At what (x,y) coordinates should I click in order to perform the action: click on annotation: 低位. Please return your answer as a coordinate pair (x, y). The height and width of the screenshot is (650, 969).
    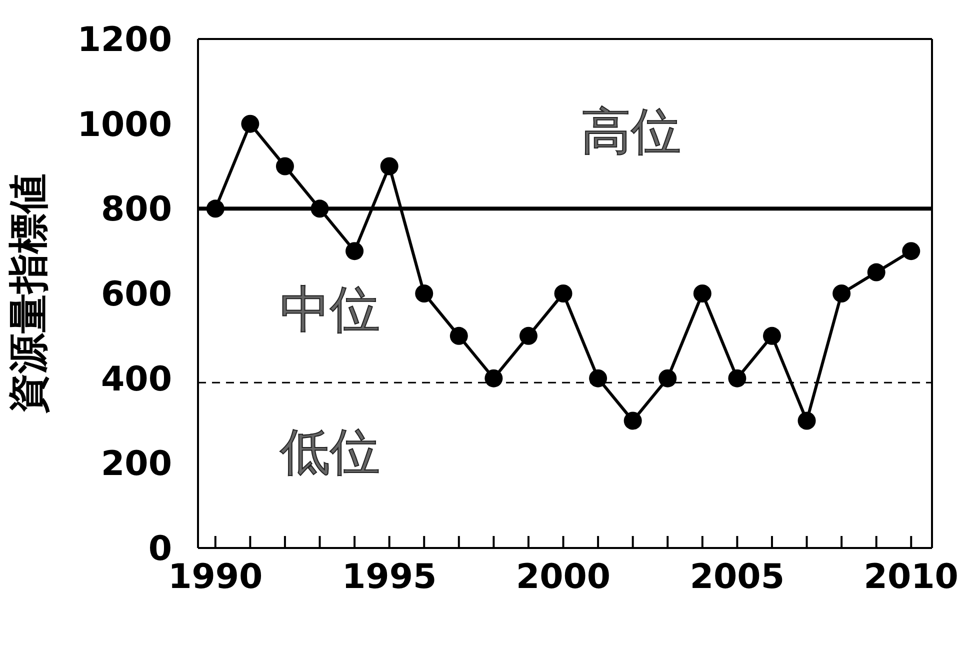
    Looking at the image, I should click on (330, 452).